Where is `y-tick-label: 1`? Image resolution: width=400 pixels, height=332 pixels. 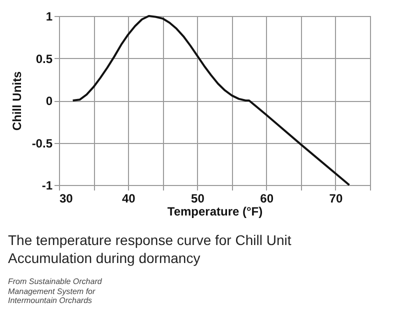
y-tick-label: 1 is located at coordinates (49, 17).